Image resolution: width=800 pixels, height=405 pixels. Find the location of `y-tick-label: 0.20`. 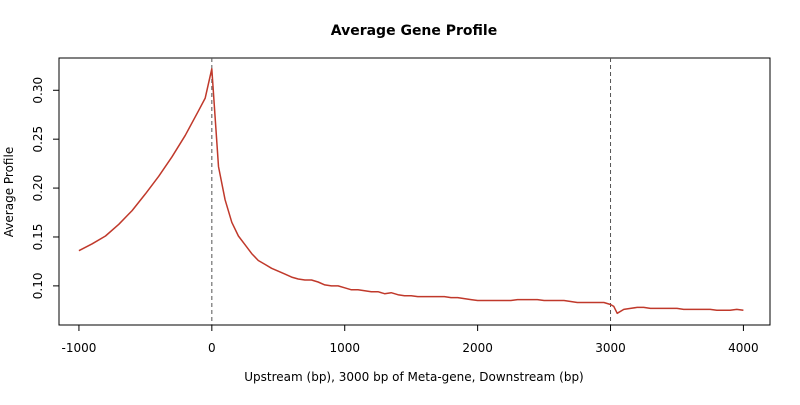

y-tick-label: 0.20 is located at coordinates (38, 188).